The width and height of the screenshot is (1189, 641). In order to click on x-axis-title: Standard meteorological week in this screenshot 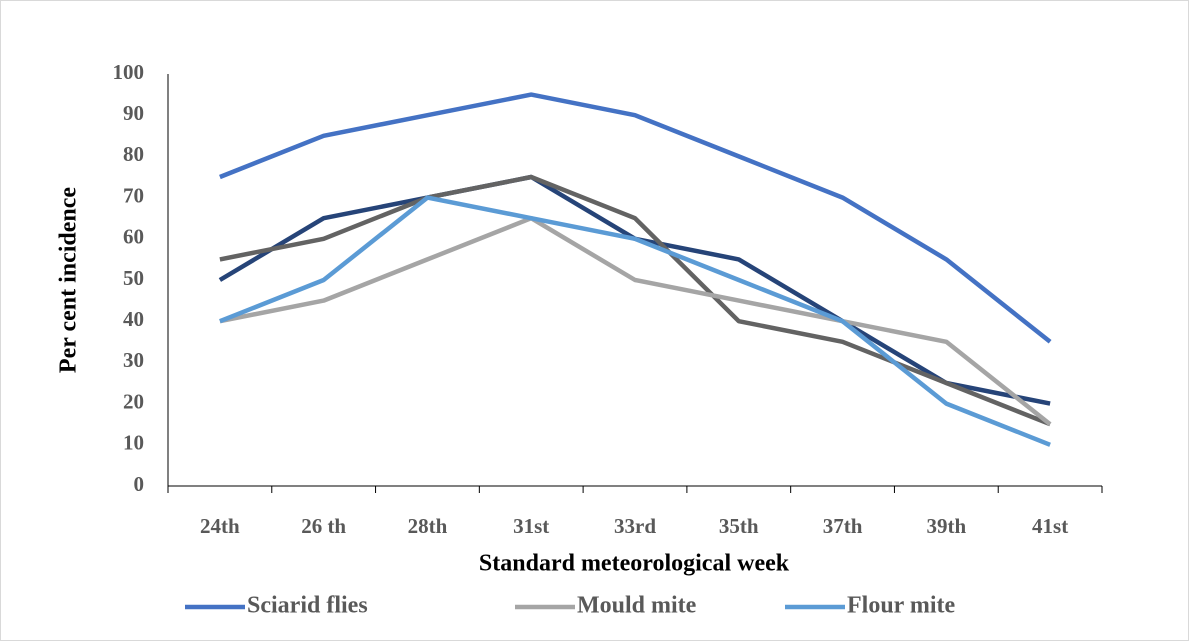, I will do `click(634, 564)`.